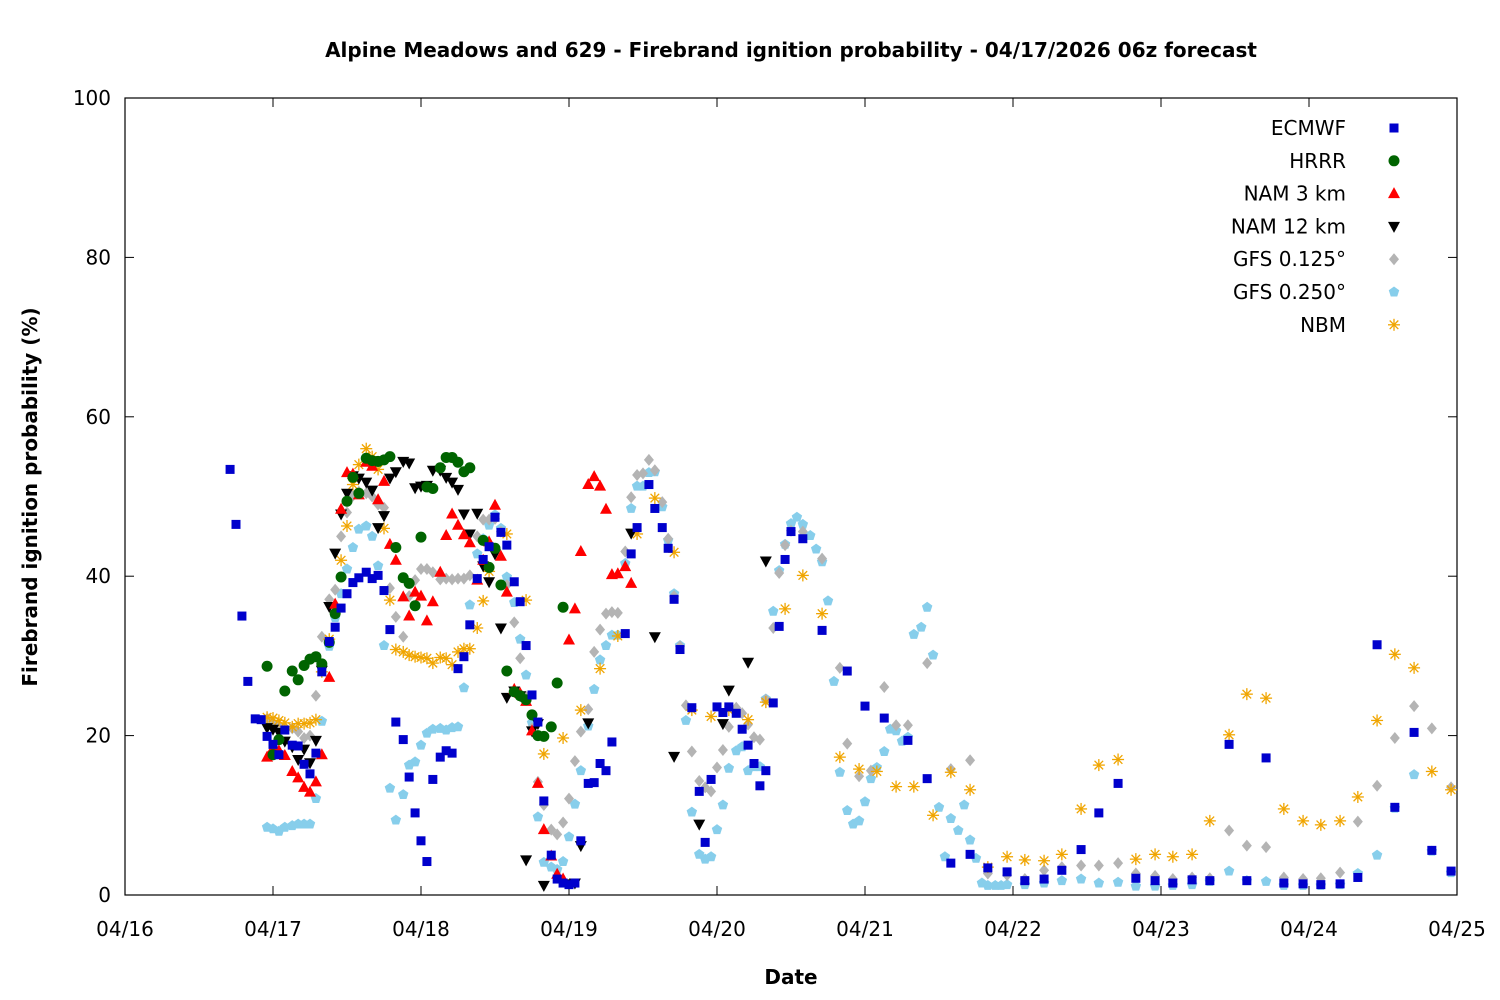  What do you see at coordinates (1289, 292) in the screenshot?
I see `legend-label-gfs-0-250: GFS 0.250°` at bounding box center [1289, 292].